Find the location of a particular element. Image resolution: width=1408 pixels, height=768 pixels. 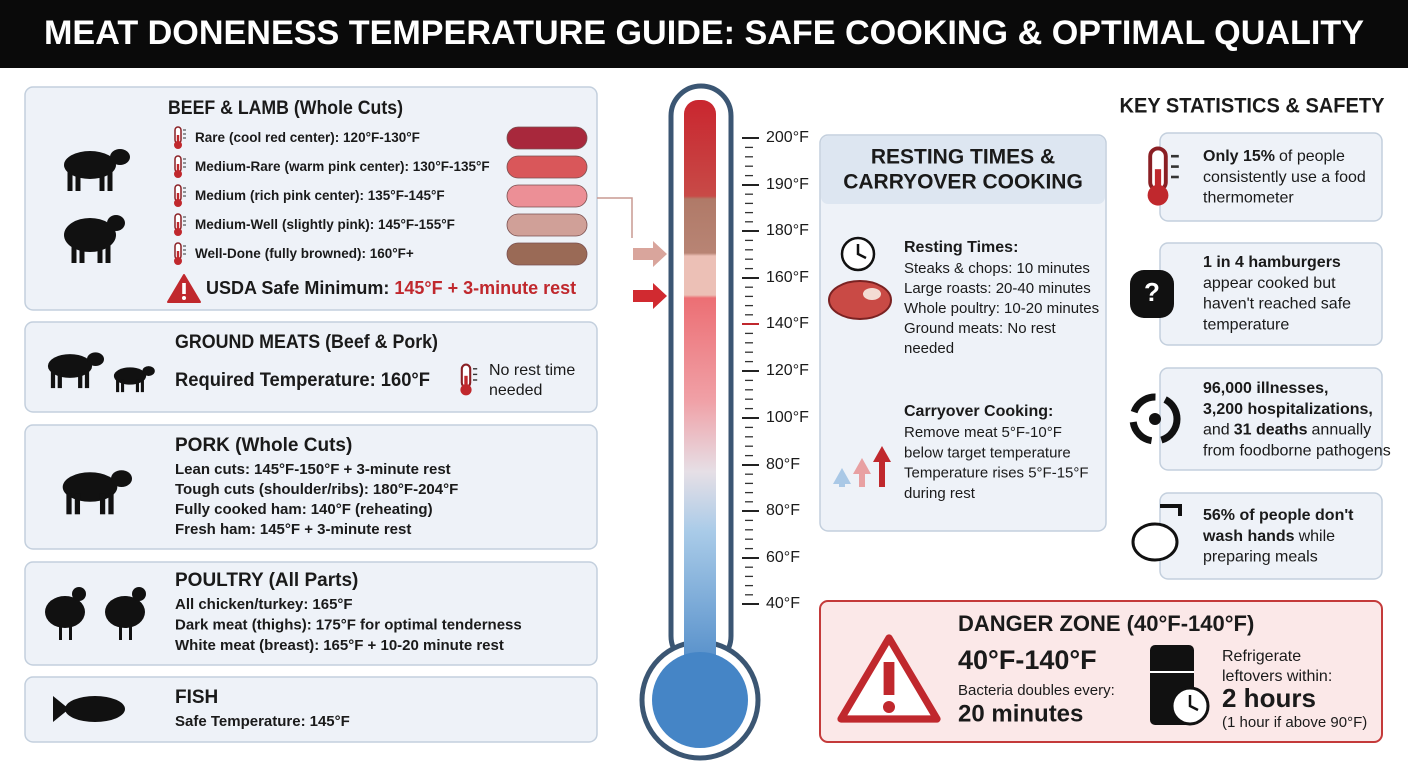

fridge-time: 2 hours is located at coordinates (1269, 698).